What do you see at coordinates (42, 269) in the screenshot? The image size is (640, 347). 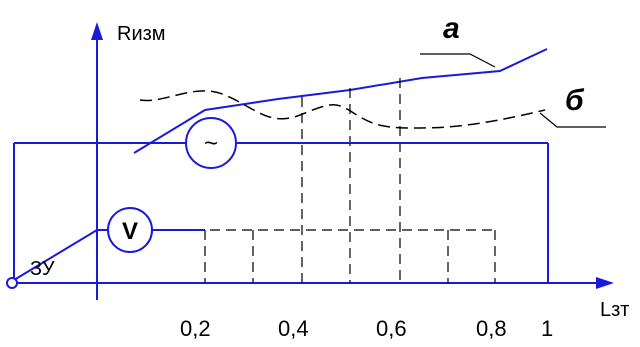 I see `device-label: ЗУ` at bounding box center [42, 269].